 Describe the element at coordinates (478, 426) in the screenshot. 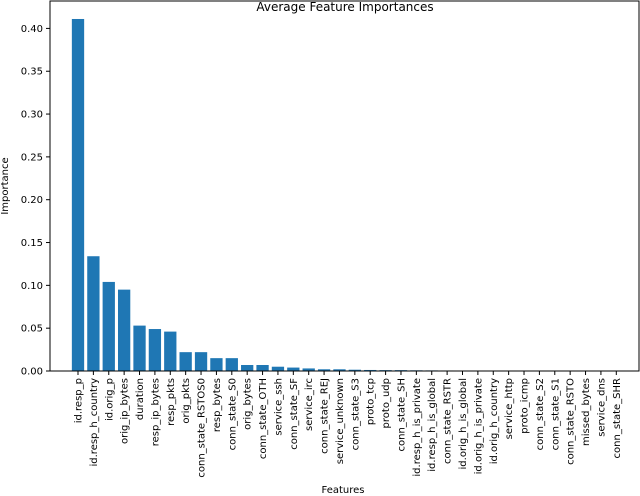

I see `x-tick-label: id.orig_h_is_private` at that location.